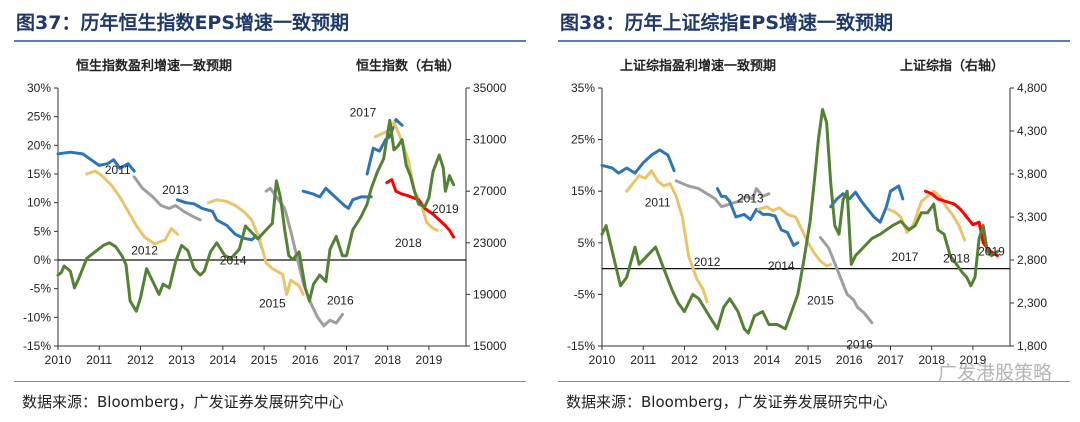  What do you see at coordinates (39, 88) in the screenshot?
I see `y-left-tick-label: 30%` at bounding box center [39, 88].